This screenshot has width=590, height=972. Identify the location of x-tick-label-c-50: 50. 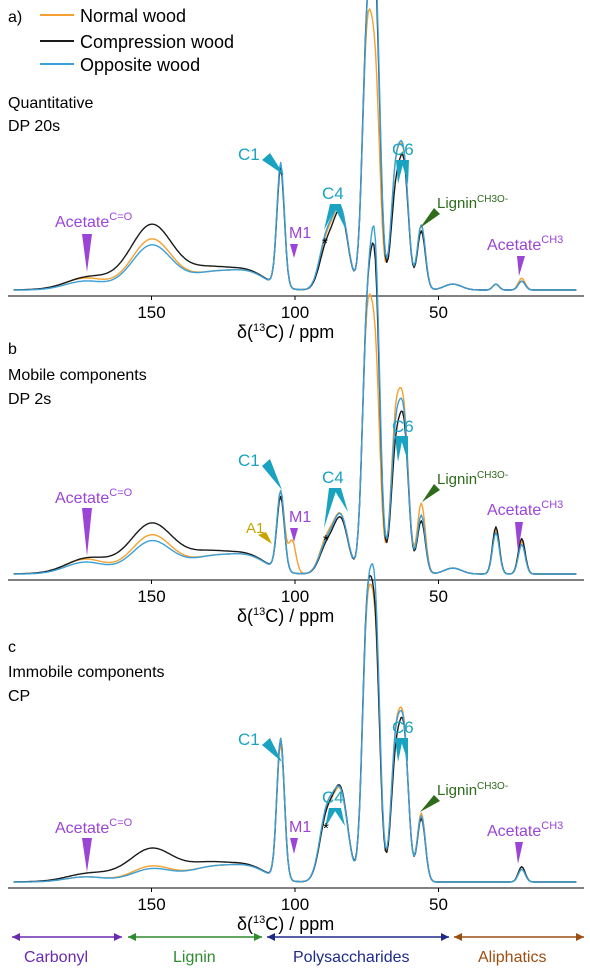
(438, 904).